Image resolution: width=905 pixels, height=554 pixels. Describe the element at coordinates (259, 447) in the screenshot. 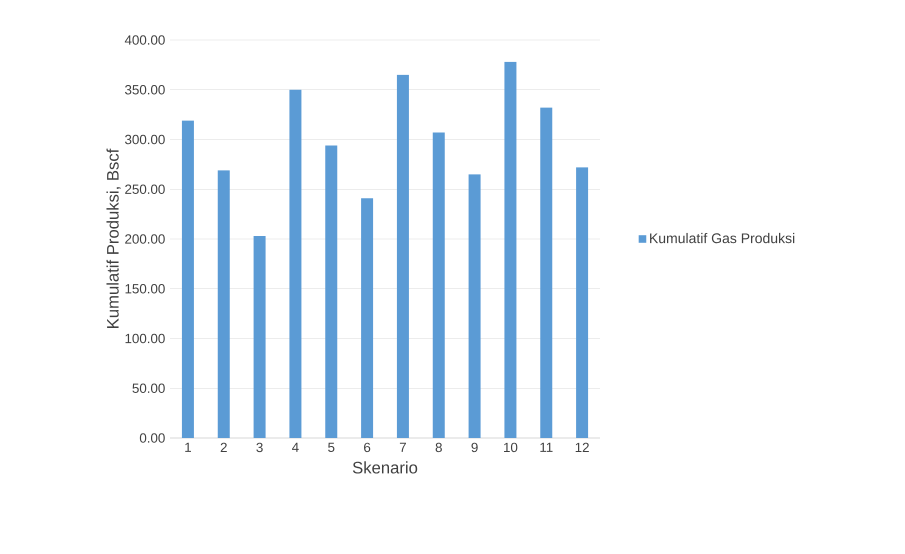

I see `x-tick-label: 3` at that location.